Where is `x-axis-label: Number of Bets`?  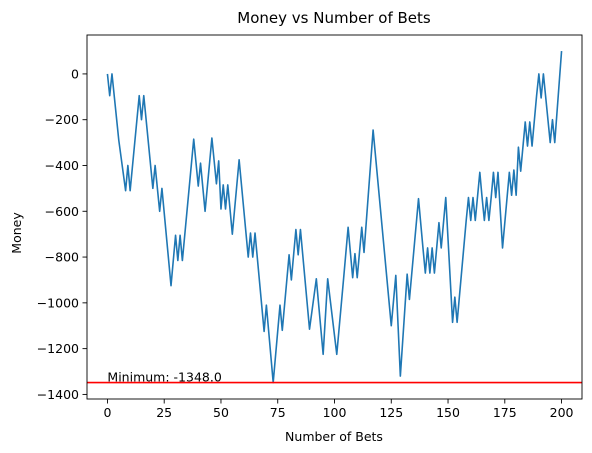
x-axis-label: Number of Bets is located at coordinates (334, 436).